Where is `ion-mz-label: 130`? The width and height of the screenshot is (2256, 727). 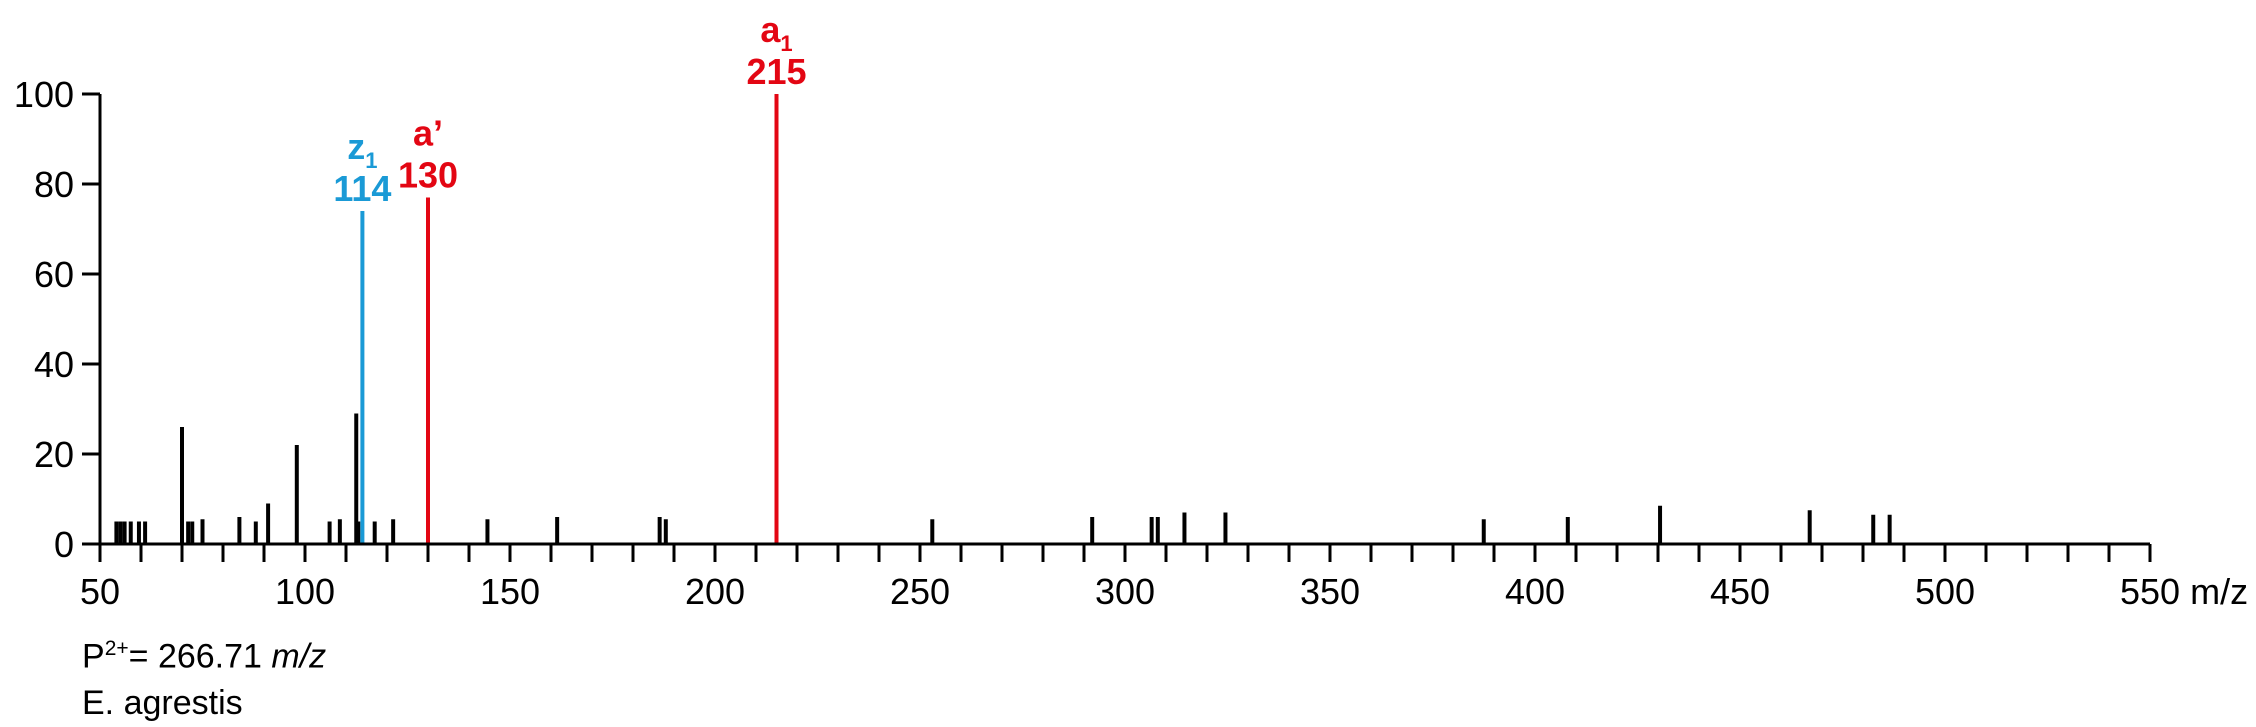 ion-mz-label: 130 is located at coordinates (428, 175).